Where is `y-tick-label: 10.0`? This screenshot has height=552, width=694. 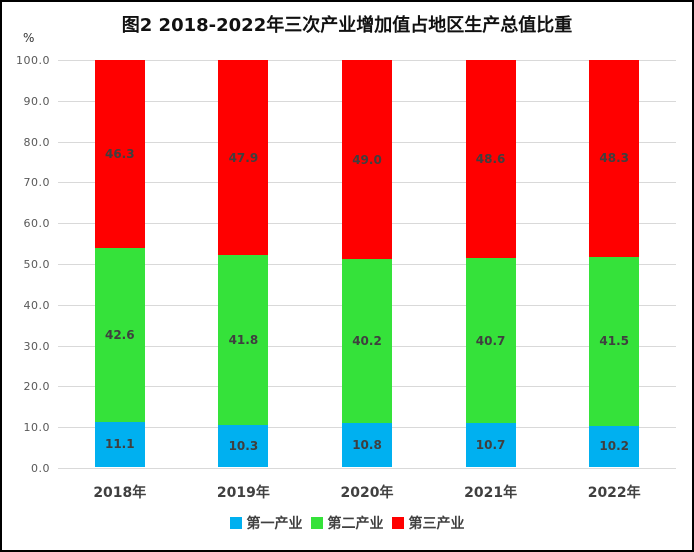
y-tick-label: 10.0 is located at coordinates (36, 428).